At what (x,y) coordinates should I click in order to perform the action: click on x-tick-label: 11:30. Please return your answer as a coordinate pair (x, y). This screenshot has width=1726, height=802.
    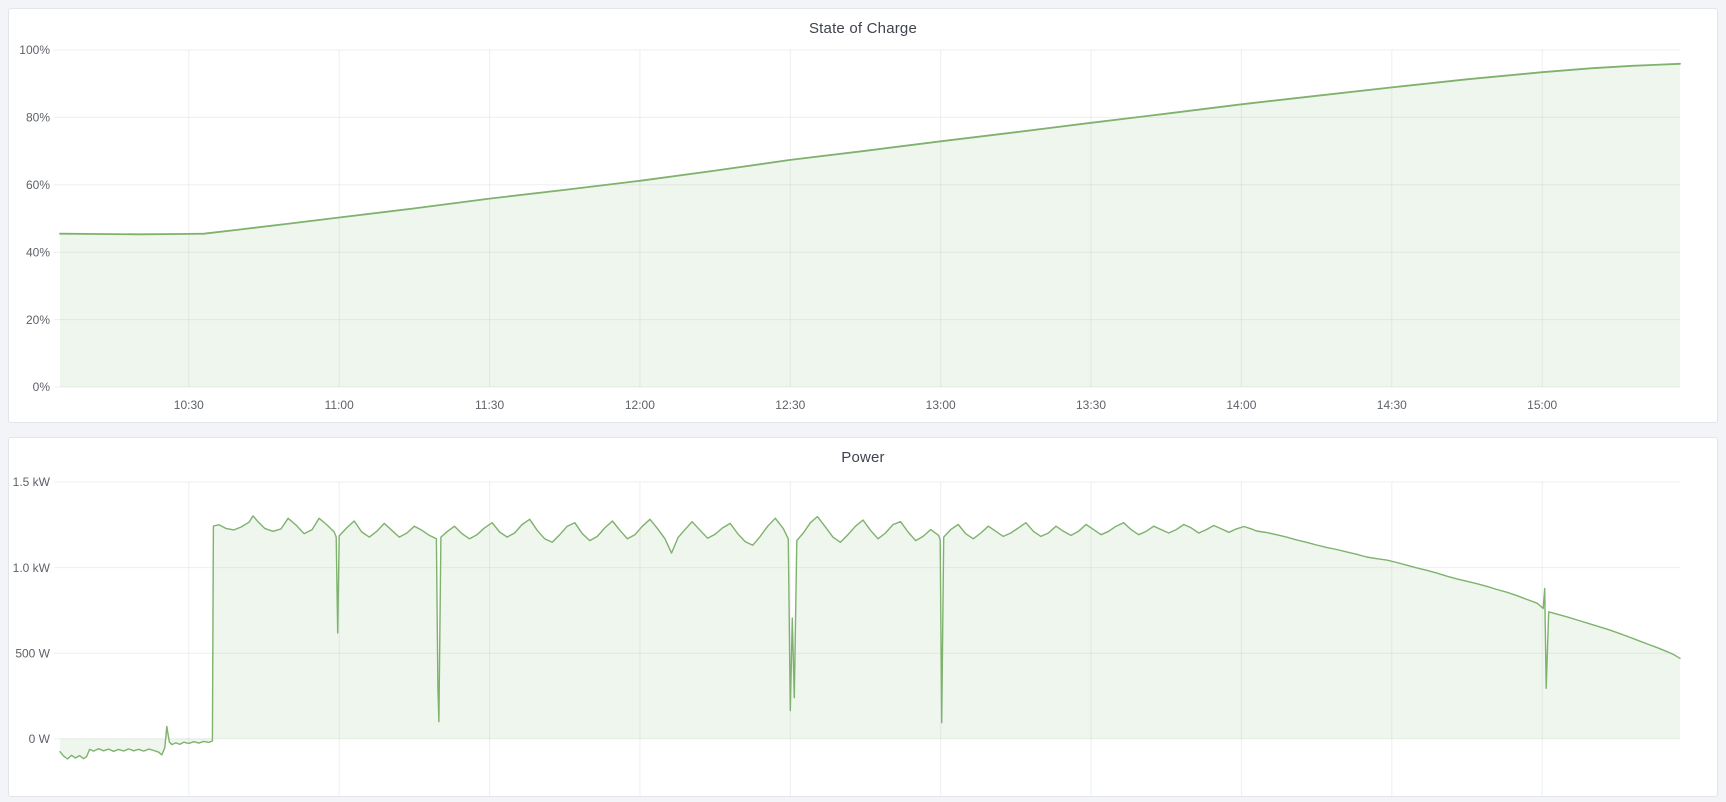
    Looking at the image, I should click on (489, 405).